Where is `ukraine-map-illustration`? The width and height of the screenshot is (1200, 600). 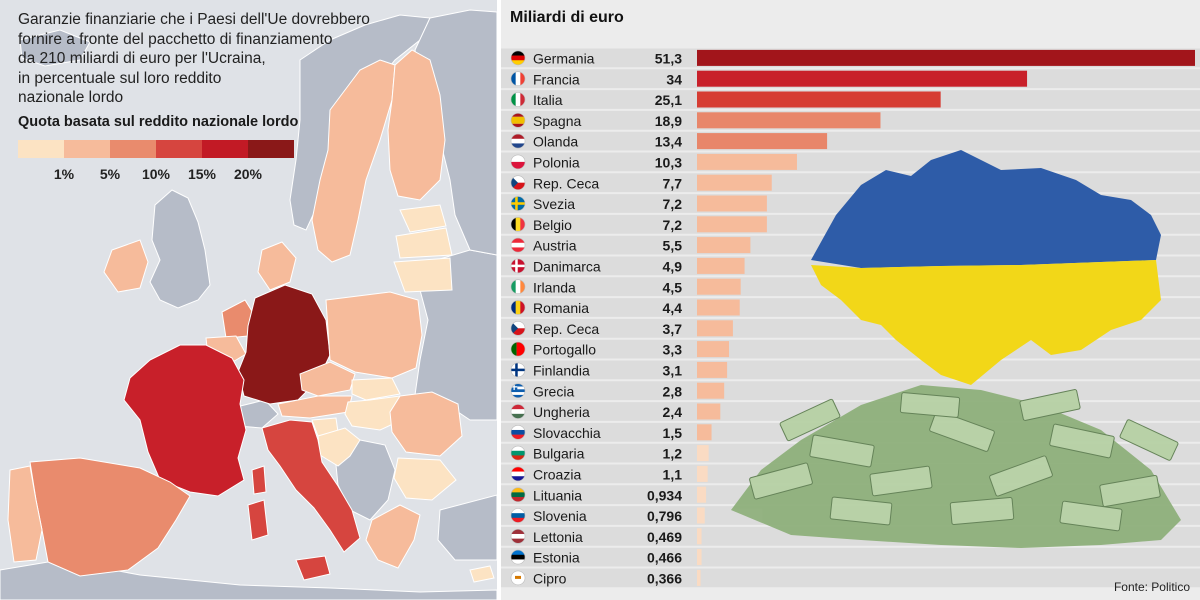 ukraine-map-illustration is located at coordinates (986, 267).